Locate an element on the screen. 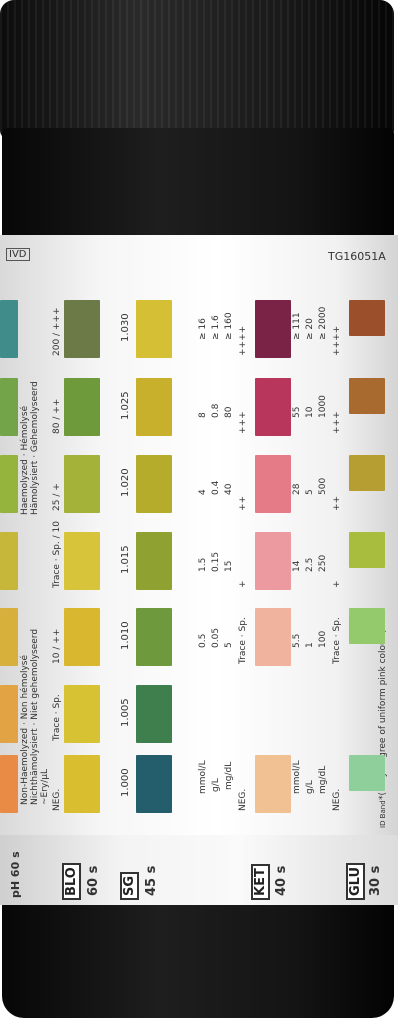 This screenshot has height=1024, width=400. sg-value-label: 1.020 is located at coordinates (125, 482).